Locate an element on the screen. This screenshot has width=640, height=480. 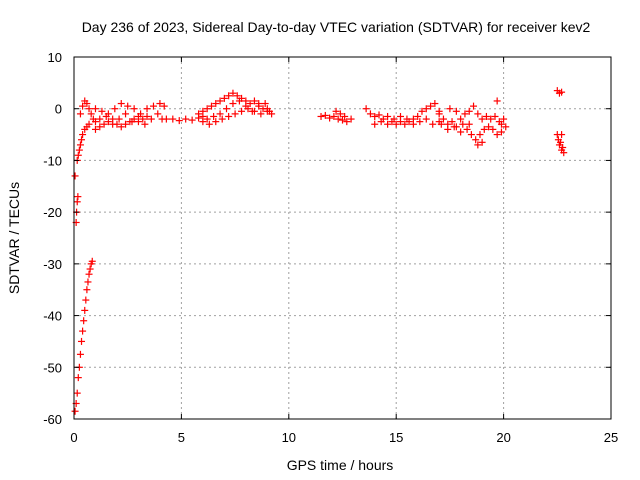
y-tick-label: -10 is located at coordinates (52, 160).